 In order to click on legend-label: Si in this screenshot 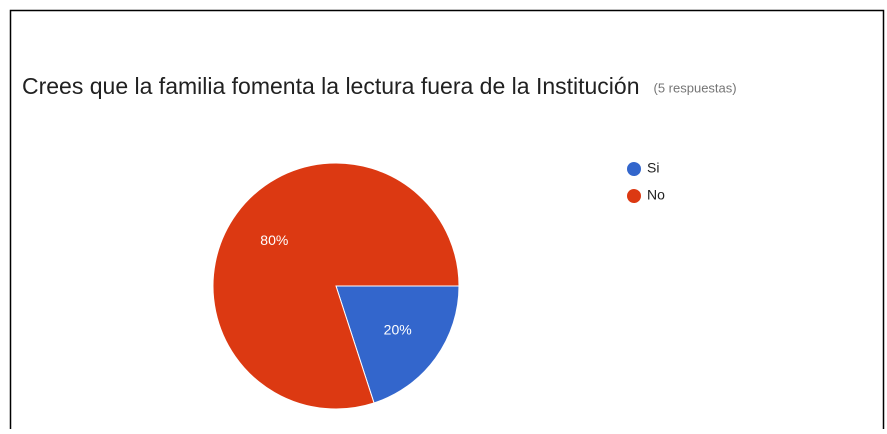, I will do `click(653, 168)`.